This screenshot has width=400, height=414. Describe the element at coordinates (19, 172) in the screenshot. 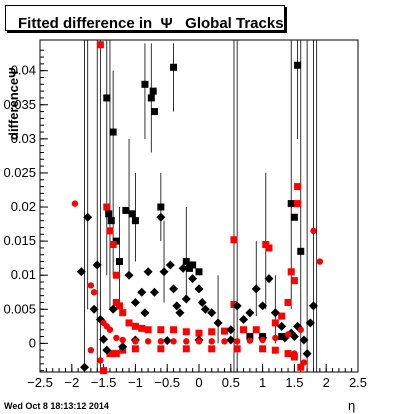

I see `y-tick-label: 0.025` at that location.